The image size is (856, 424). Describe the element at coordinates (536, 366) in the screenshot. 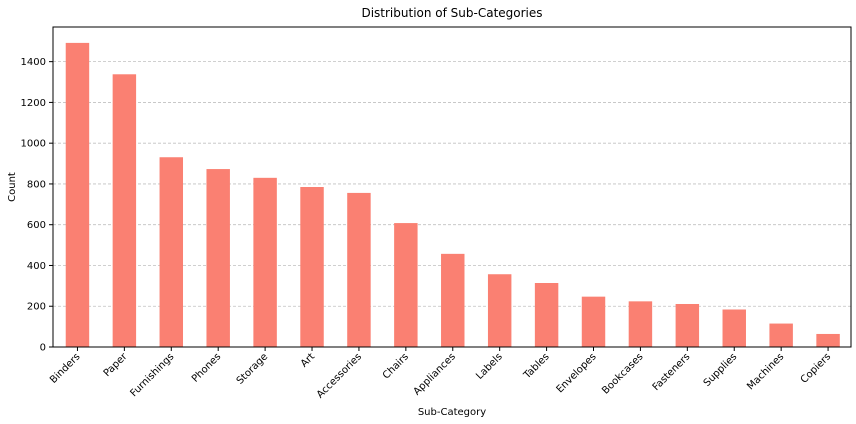

I see `x-tick-label: Tables` at that location.